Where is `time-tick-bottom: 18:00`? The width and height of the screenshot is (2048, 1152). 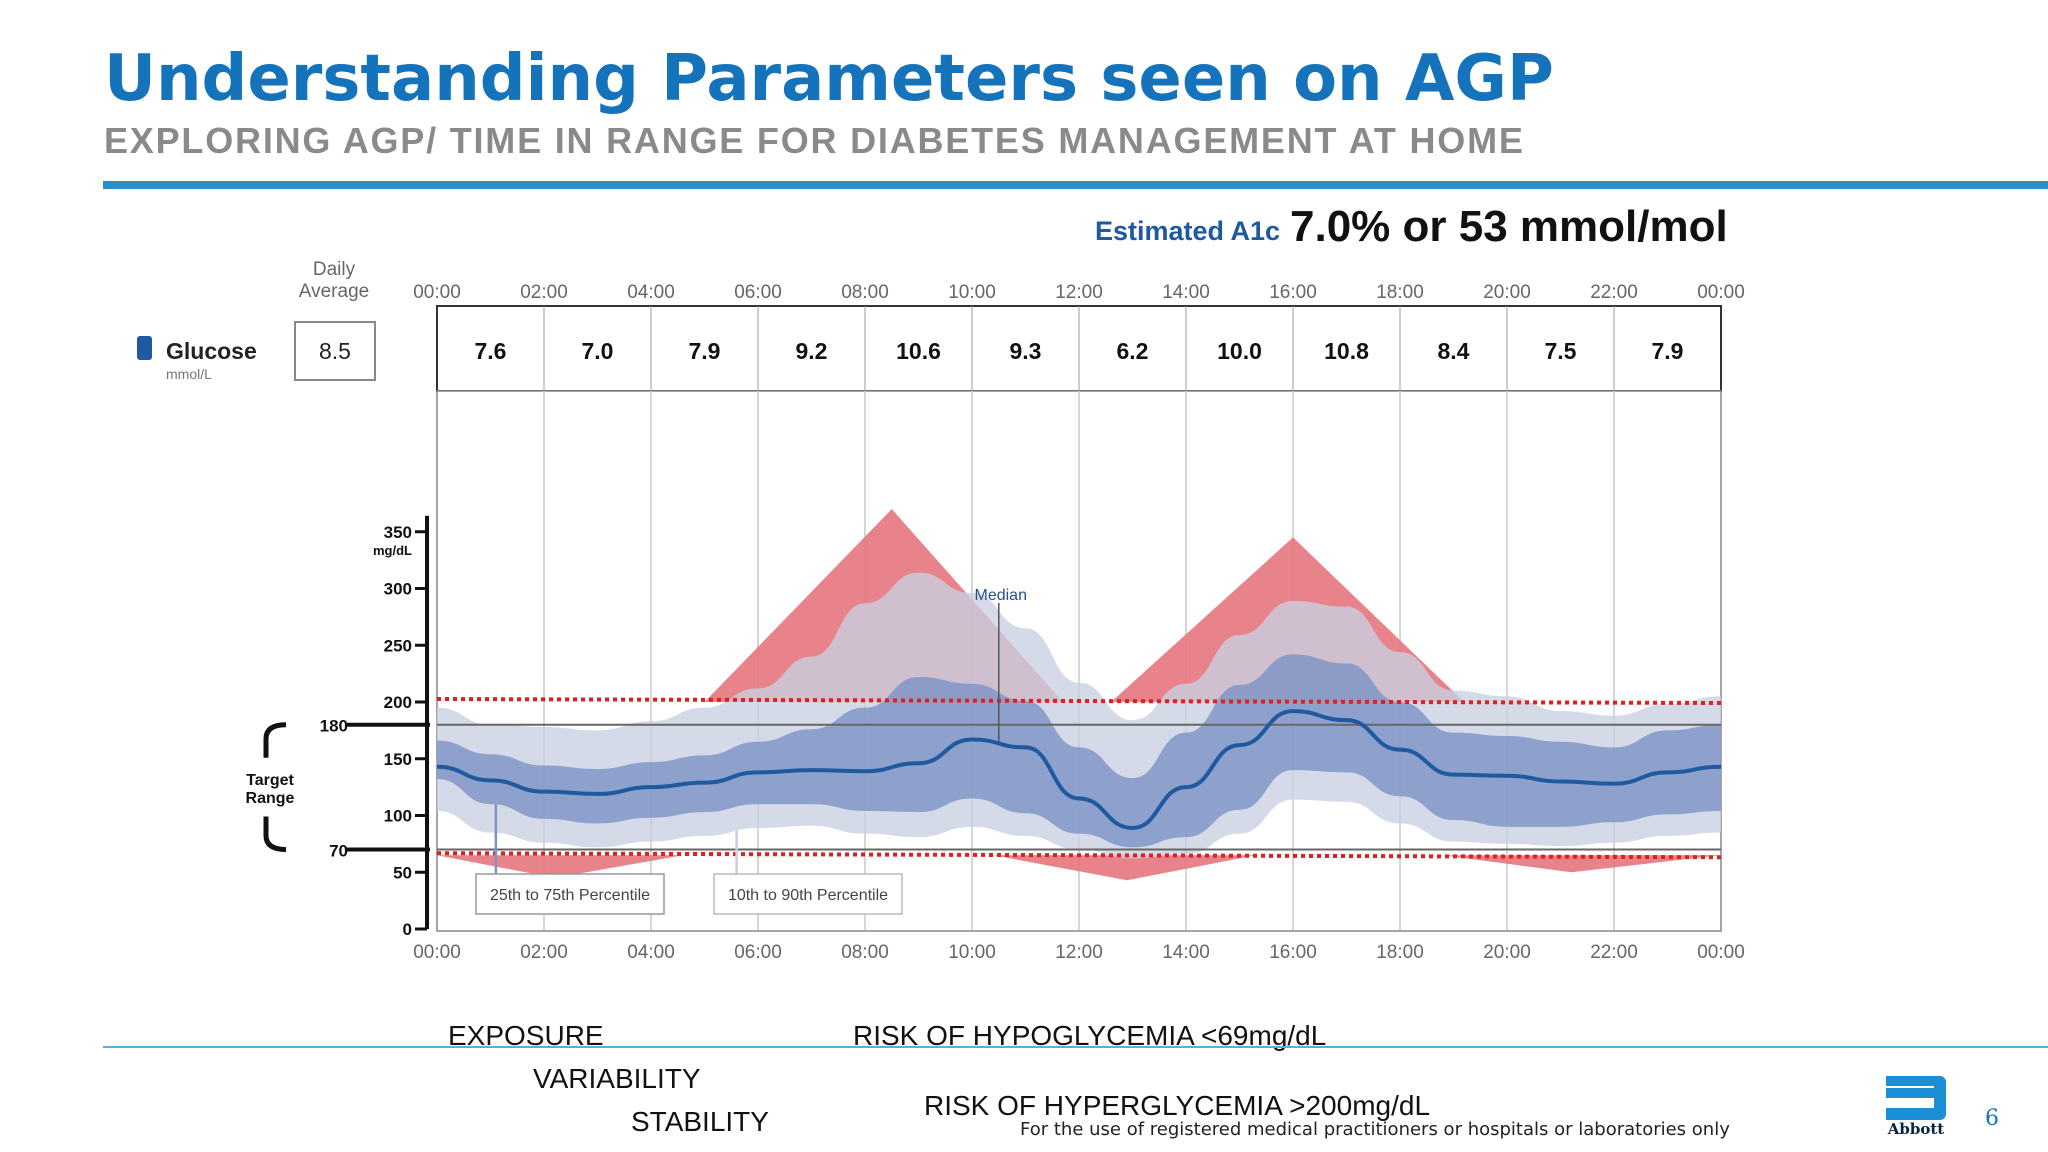 time-tick-bottom: 18:00 is located at coordinates (1400, 952).